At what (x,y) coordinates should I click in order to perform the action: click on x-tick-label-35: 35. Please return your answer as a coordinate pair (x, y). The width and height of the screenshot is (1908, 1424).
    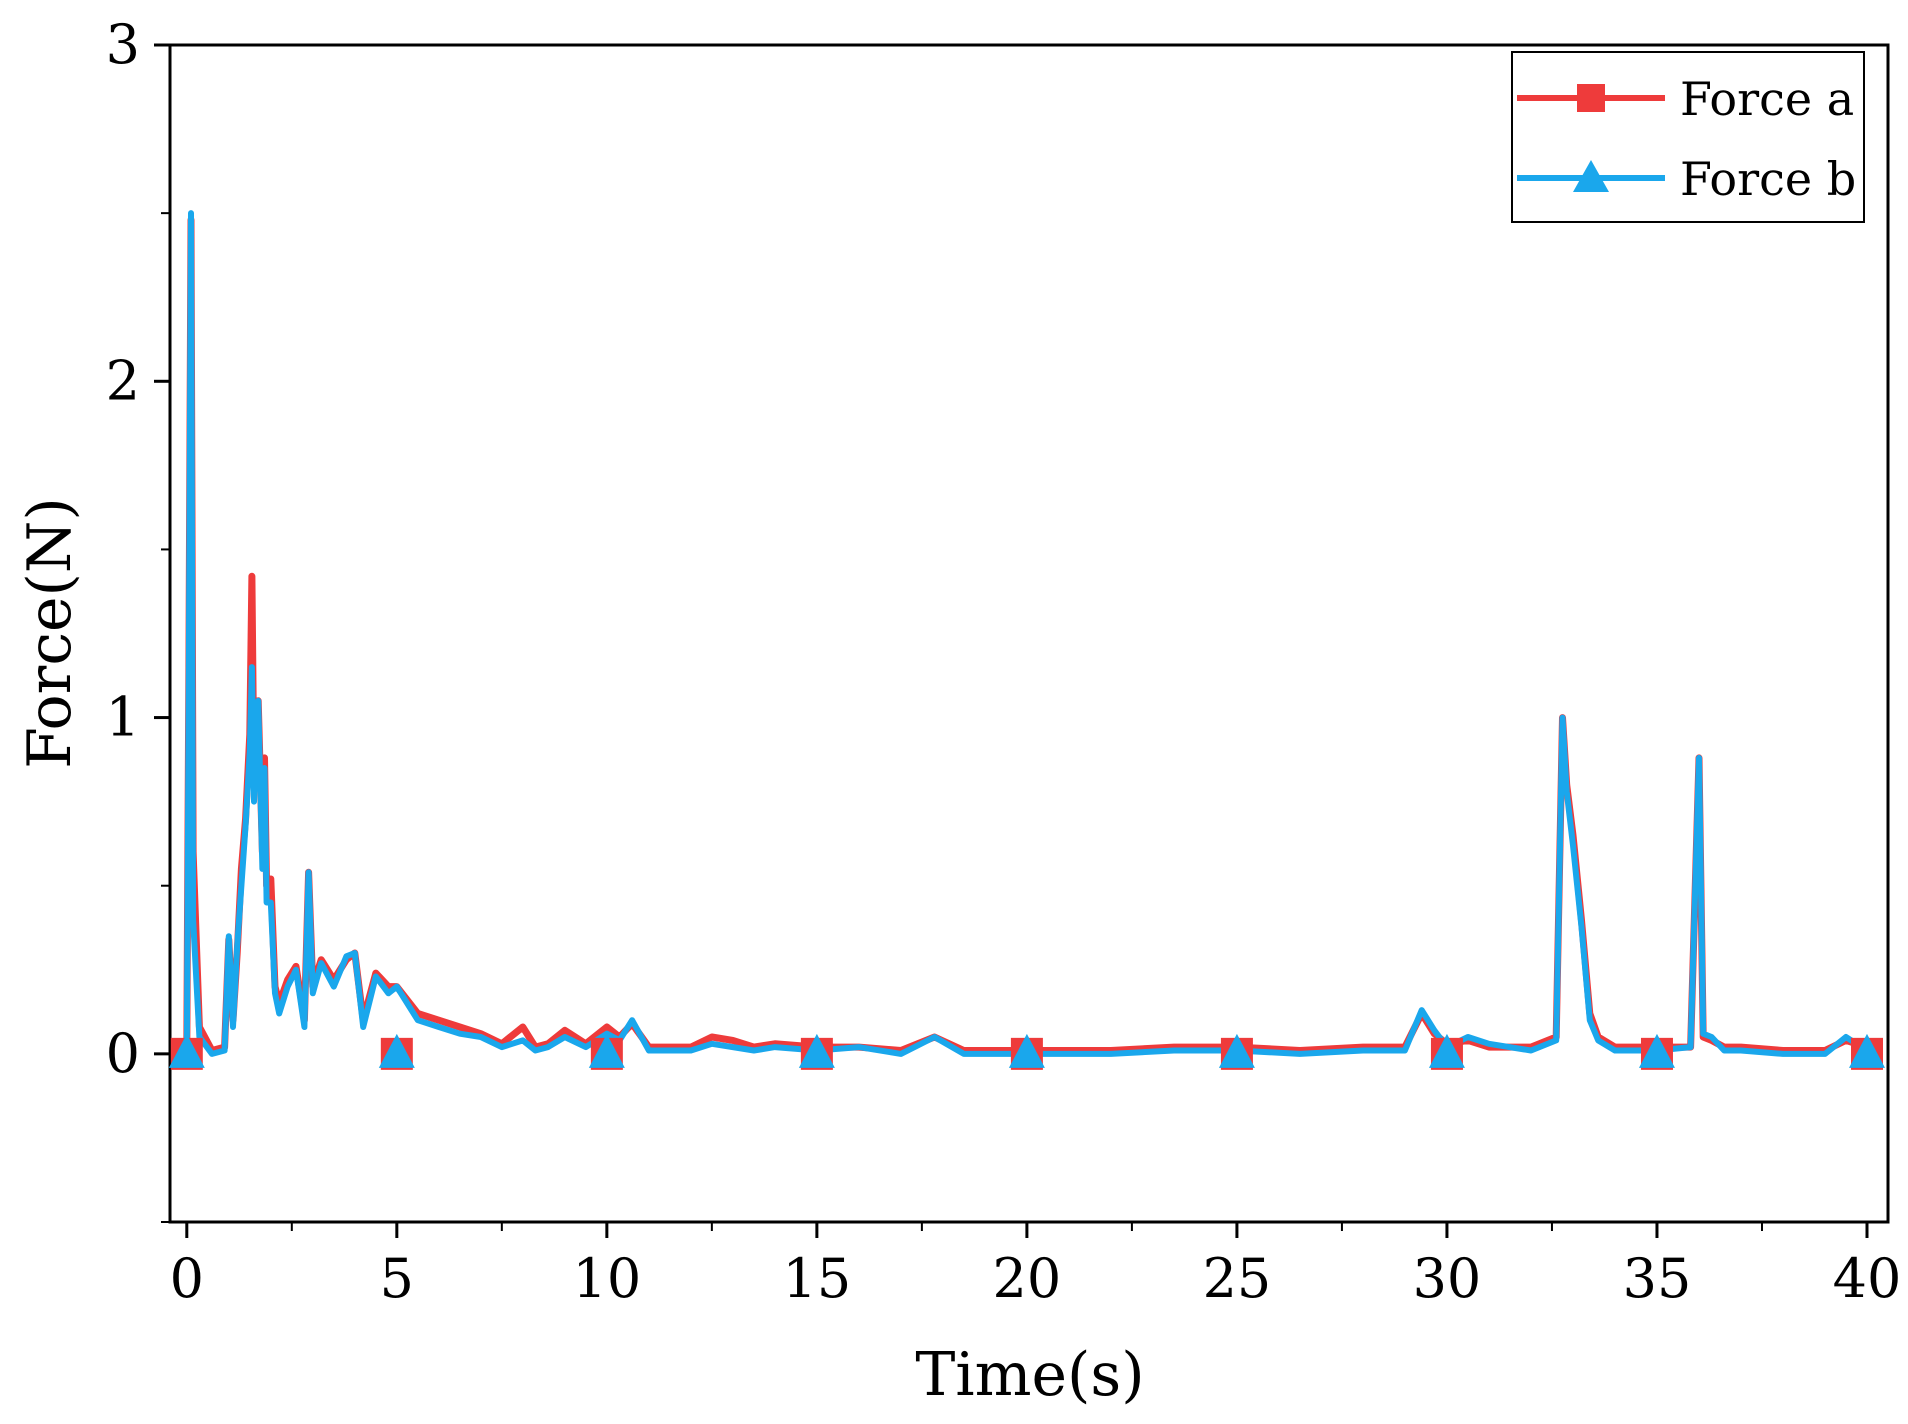
    Looking at the image, I should click on (1657, 1278).